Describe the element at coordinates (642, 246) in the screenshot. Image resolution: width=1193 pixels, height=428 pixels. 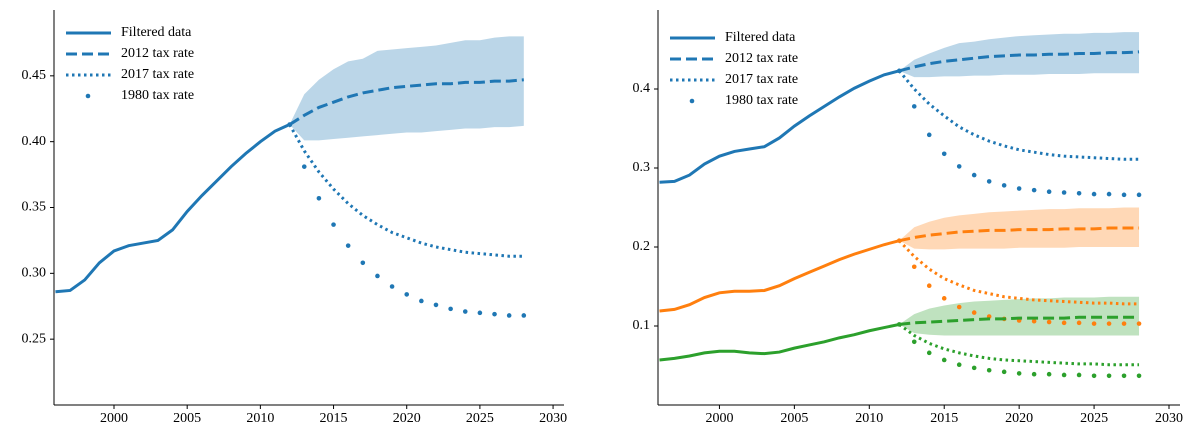
I see `y-tick-label: 0.2` at that location.